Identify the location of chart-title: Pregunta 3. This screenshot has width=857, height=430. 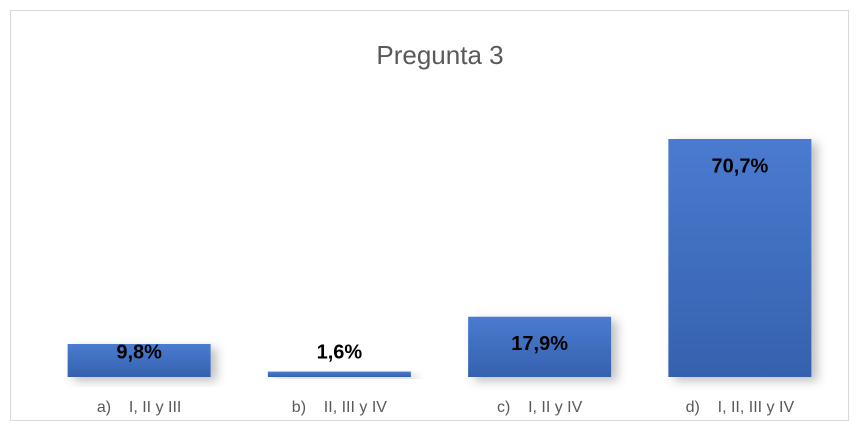
(439, 55).